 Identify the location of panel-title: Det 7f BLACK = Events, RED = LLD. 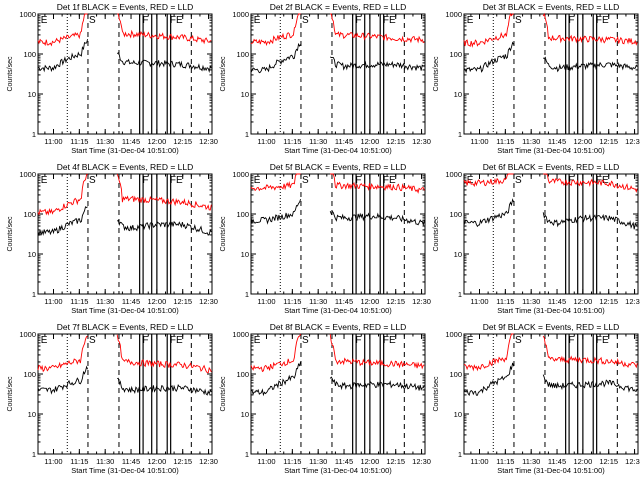
(125, 327).